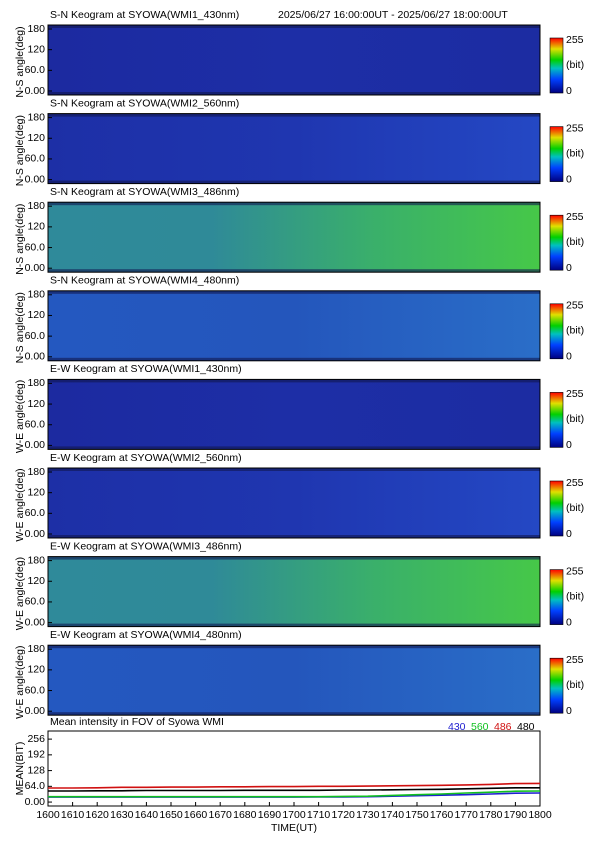 This screenshot has height=842, width=595. Describe the element at coordinates (48, 815) in the screenshot. I see `x-tick-label: 1600` at that location.